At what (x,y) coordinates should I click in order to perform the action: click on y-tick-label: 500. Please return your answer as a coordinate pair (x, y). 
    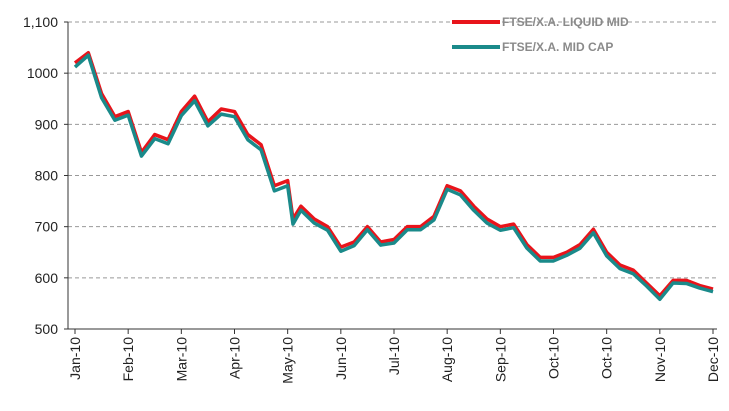
    Looking at the image, I should click on (47, 329).